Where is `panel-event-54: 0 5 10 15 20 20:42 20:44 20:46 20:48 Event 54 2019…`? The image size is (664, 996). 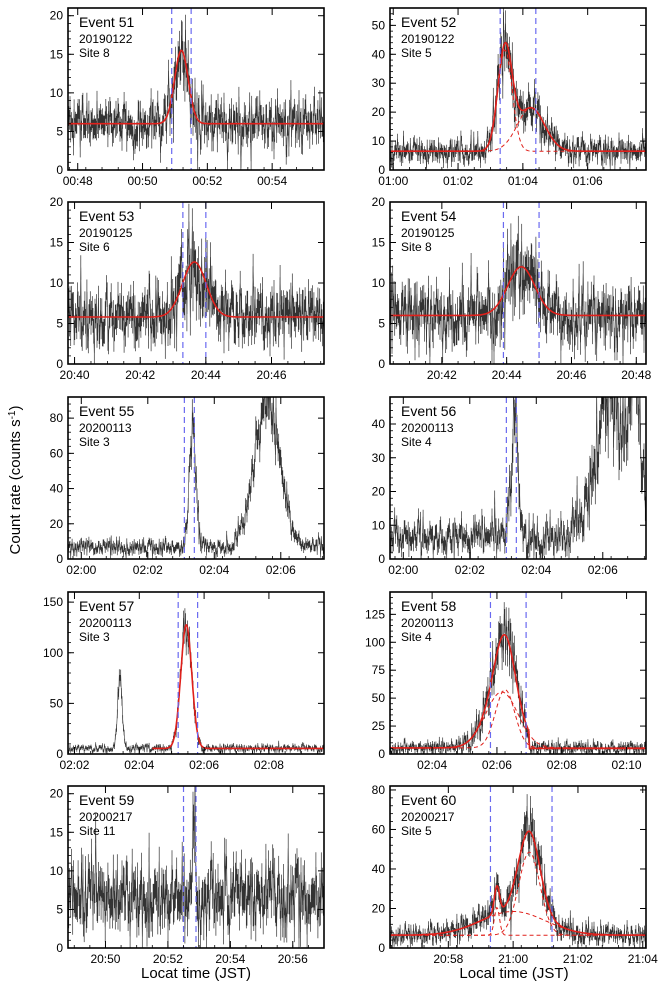 panel-event-54: 0 5 10 15 20 20:42 20:44 20:46 20:48 Event 54 2019… is located at coordinates (512, 288).